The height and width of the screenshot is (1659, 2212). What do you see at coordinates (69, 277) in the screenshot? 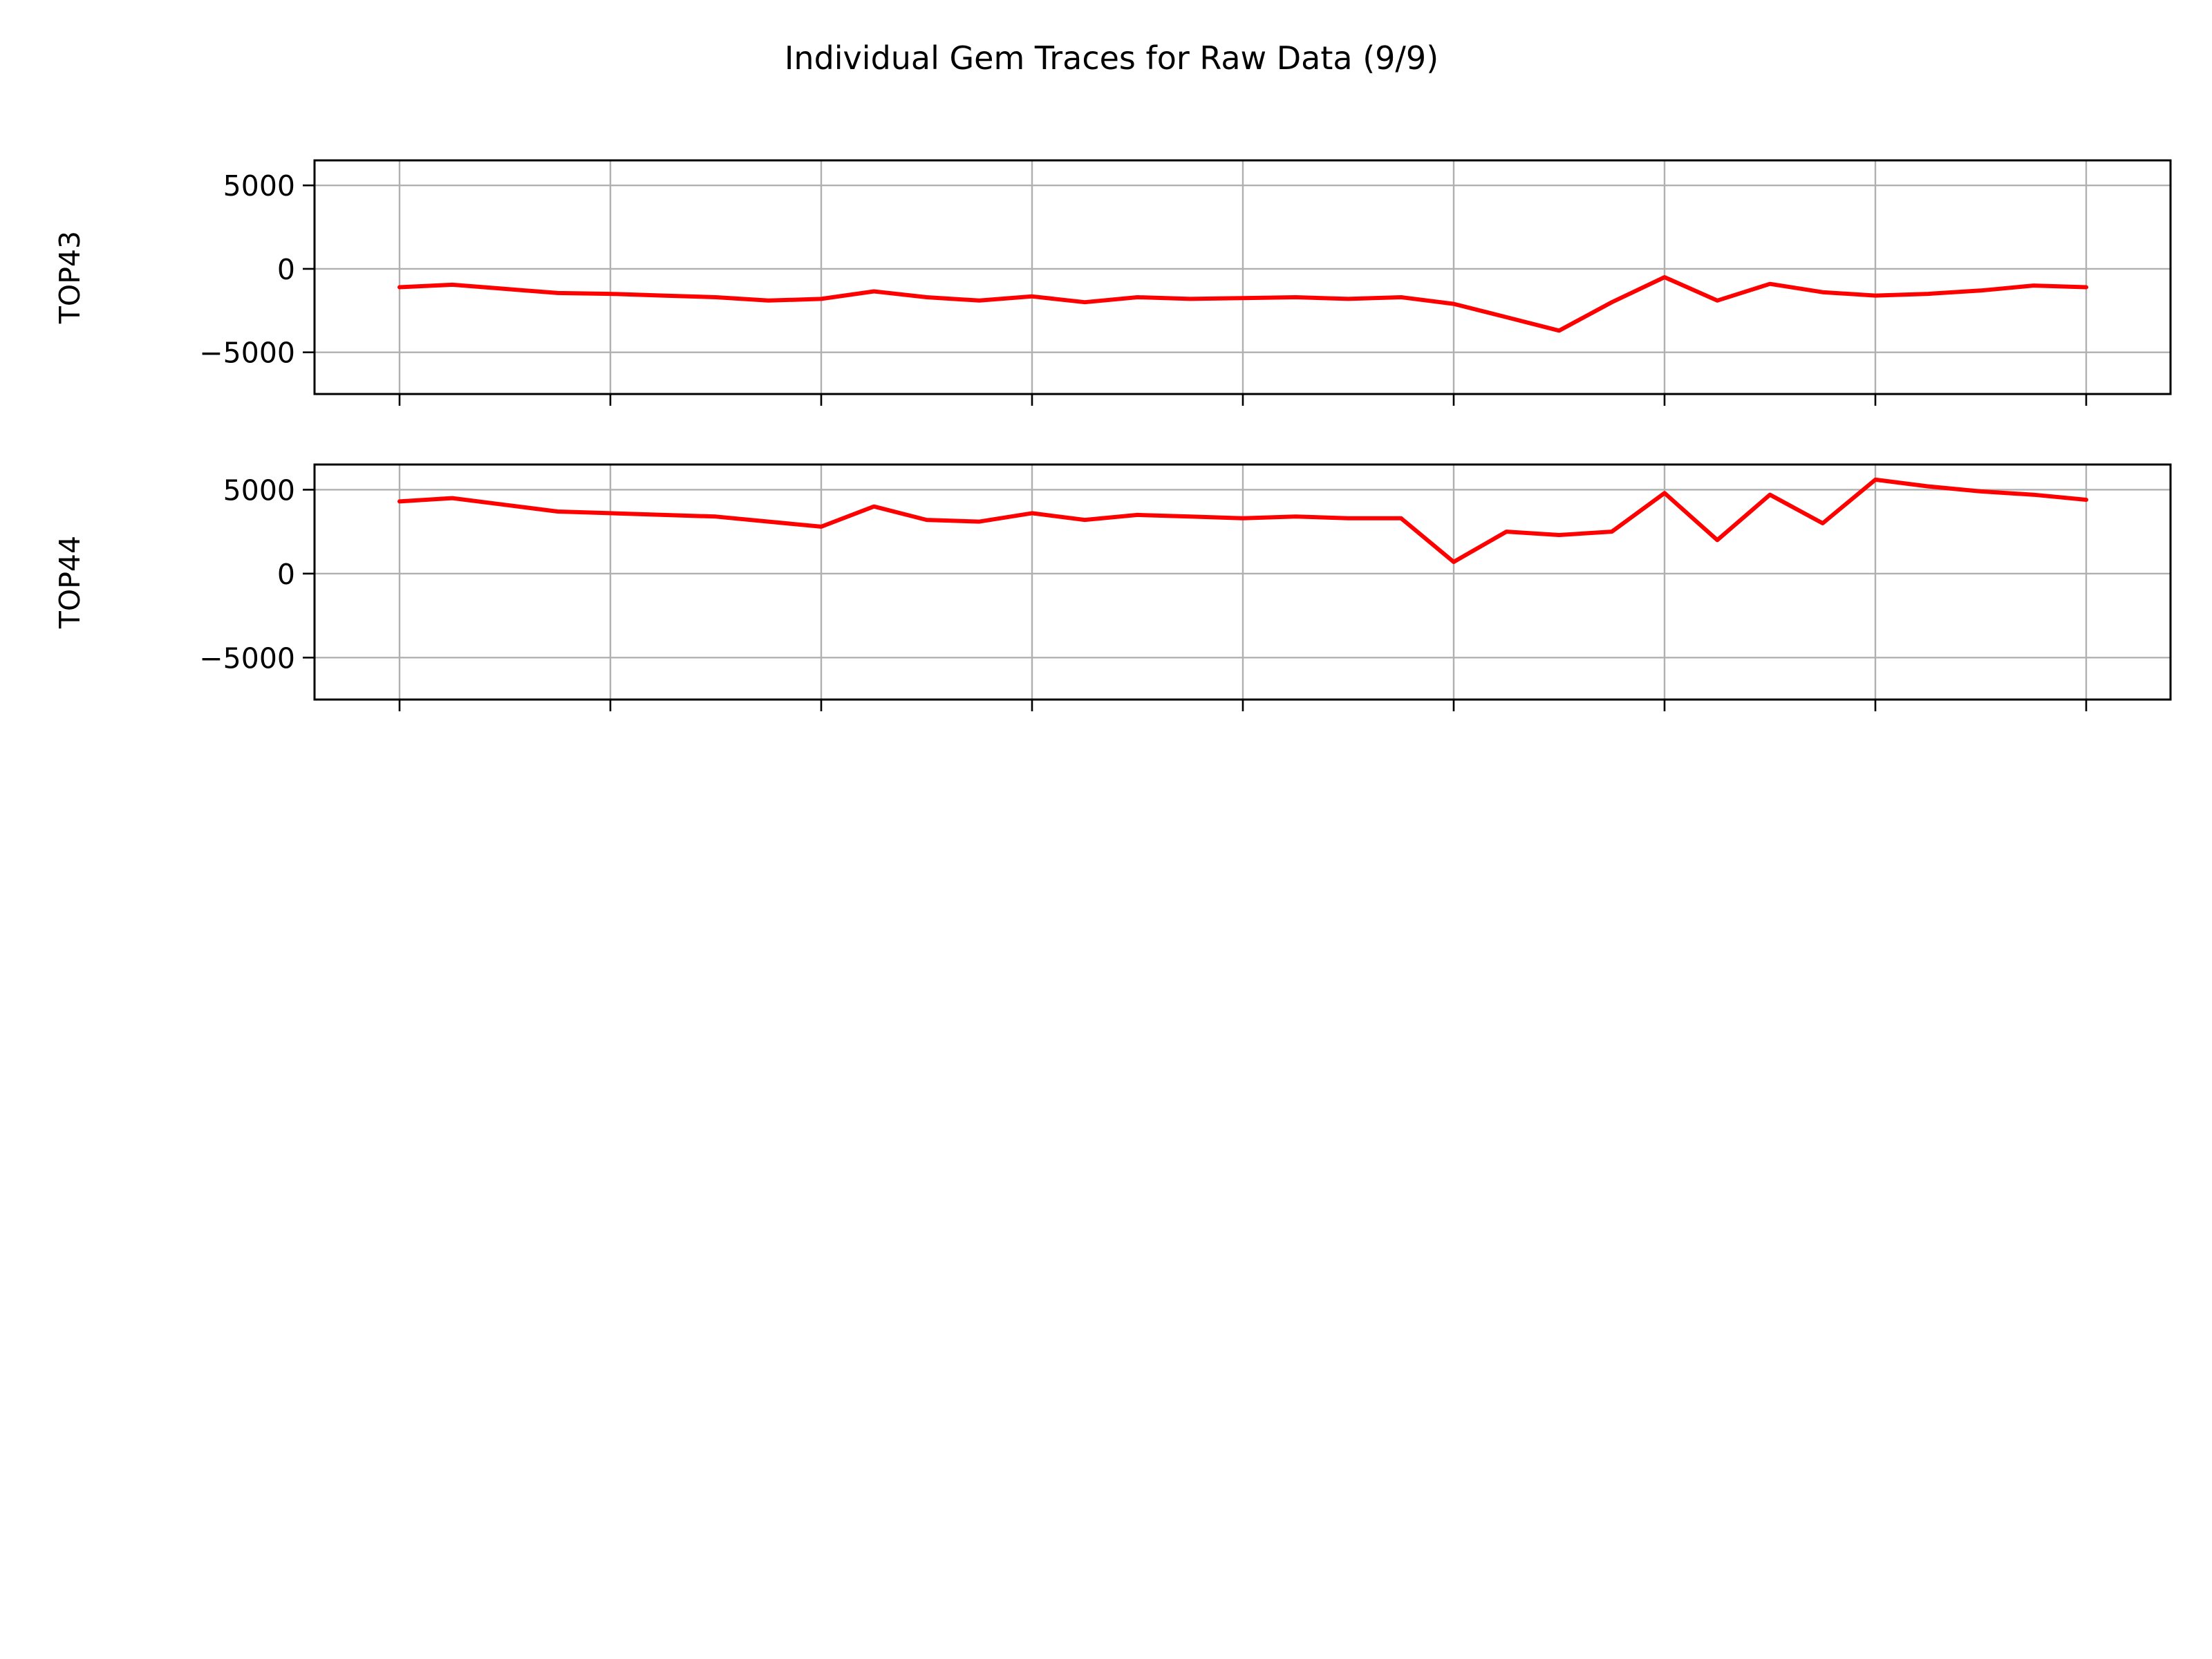
I see `y-axis-label: TOP43` at bounding box center [69, 277].